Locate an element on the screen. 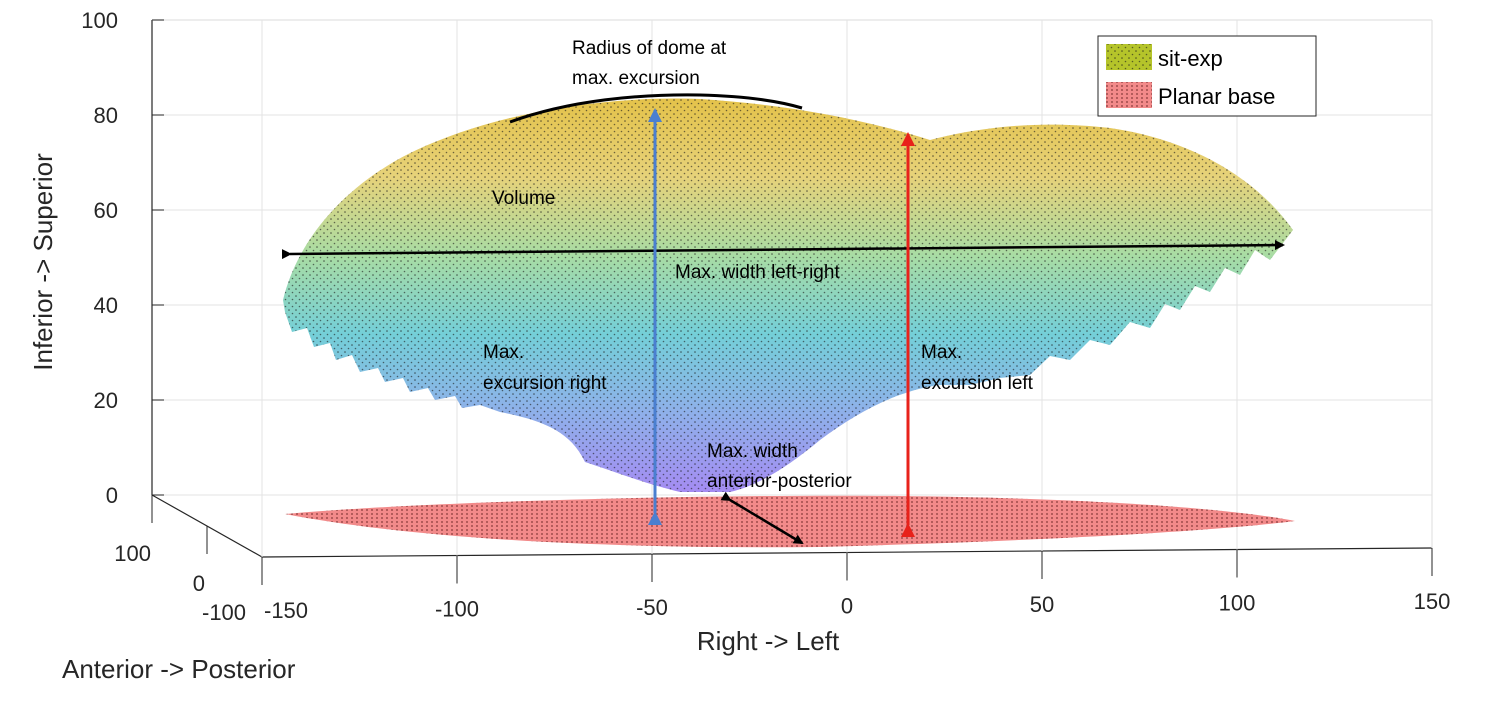  x-tick-label: 0 is located at coordinates (847, 606).